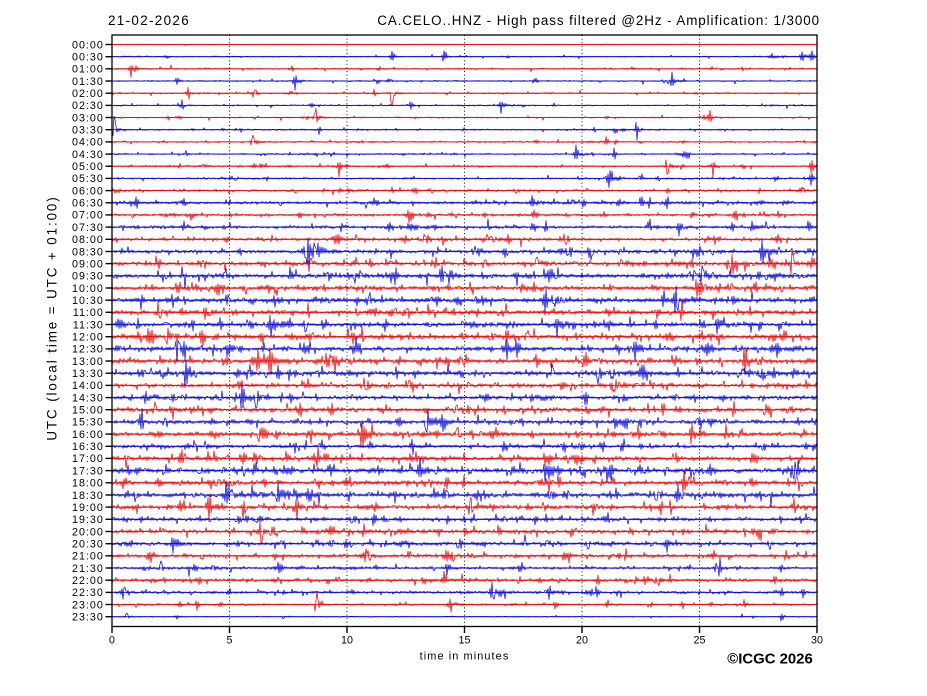 Image resolution: width=927 pixels, height=696 pixels. I want to click on svg-text: 03:30, so click(88, 131).